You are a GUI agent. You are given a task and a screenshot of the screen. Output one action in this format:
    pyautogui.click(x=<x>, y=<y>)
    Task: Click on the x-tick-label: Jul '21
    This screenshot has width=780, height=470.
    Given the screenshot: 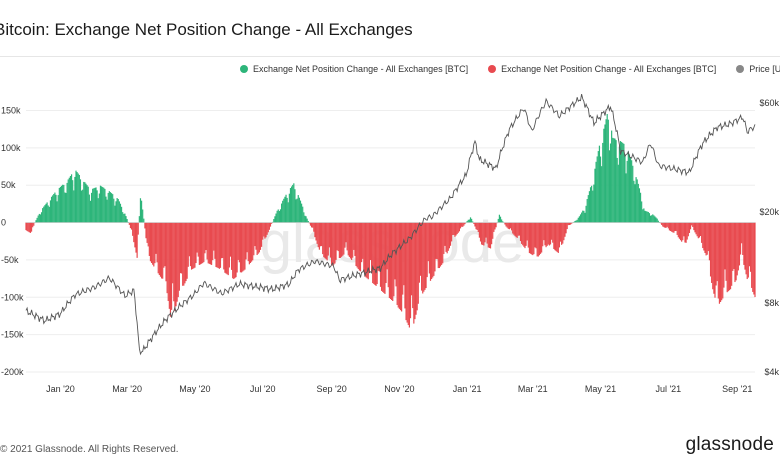 What is the action you would take?
    pyautogui.click(x=668, y=389)
    